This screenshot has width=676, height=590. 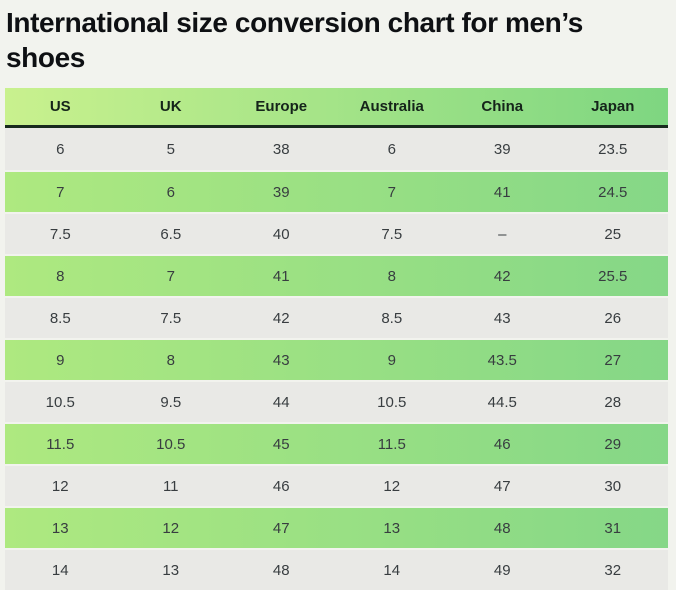 What do you see at coordinates (502, 402) in the screenshot?
I see `table-cell: 44.5` at bounding box center [502, 402].